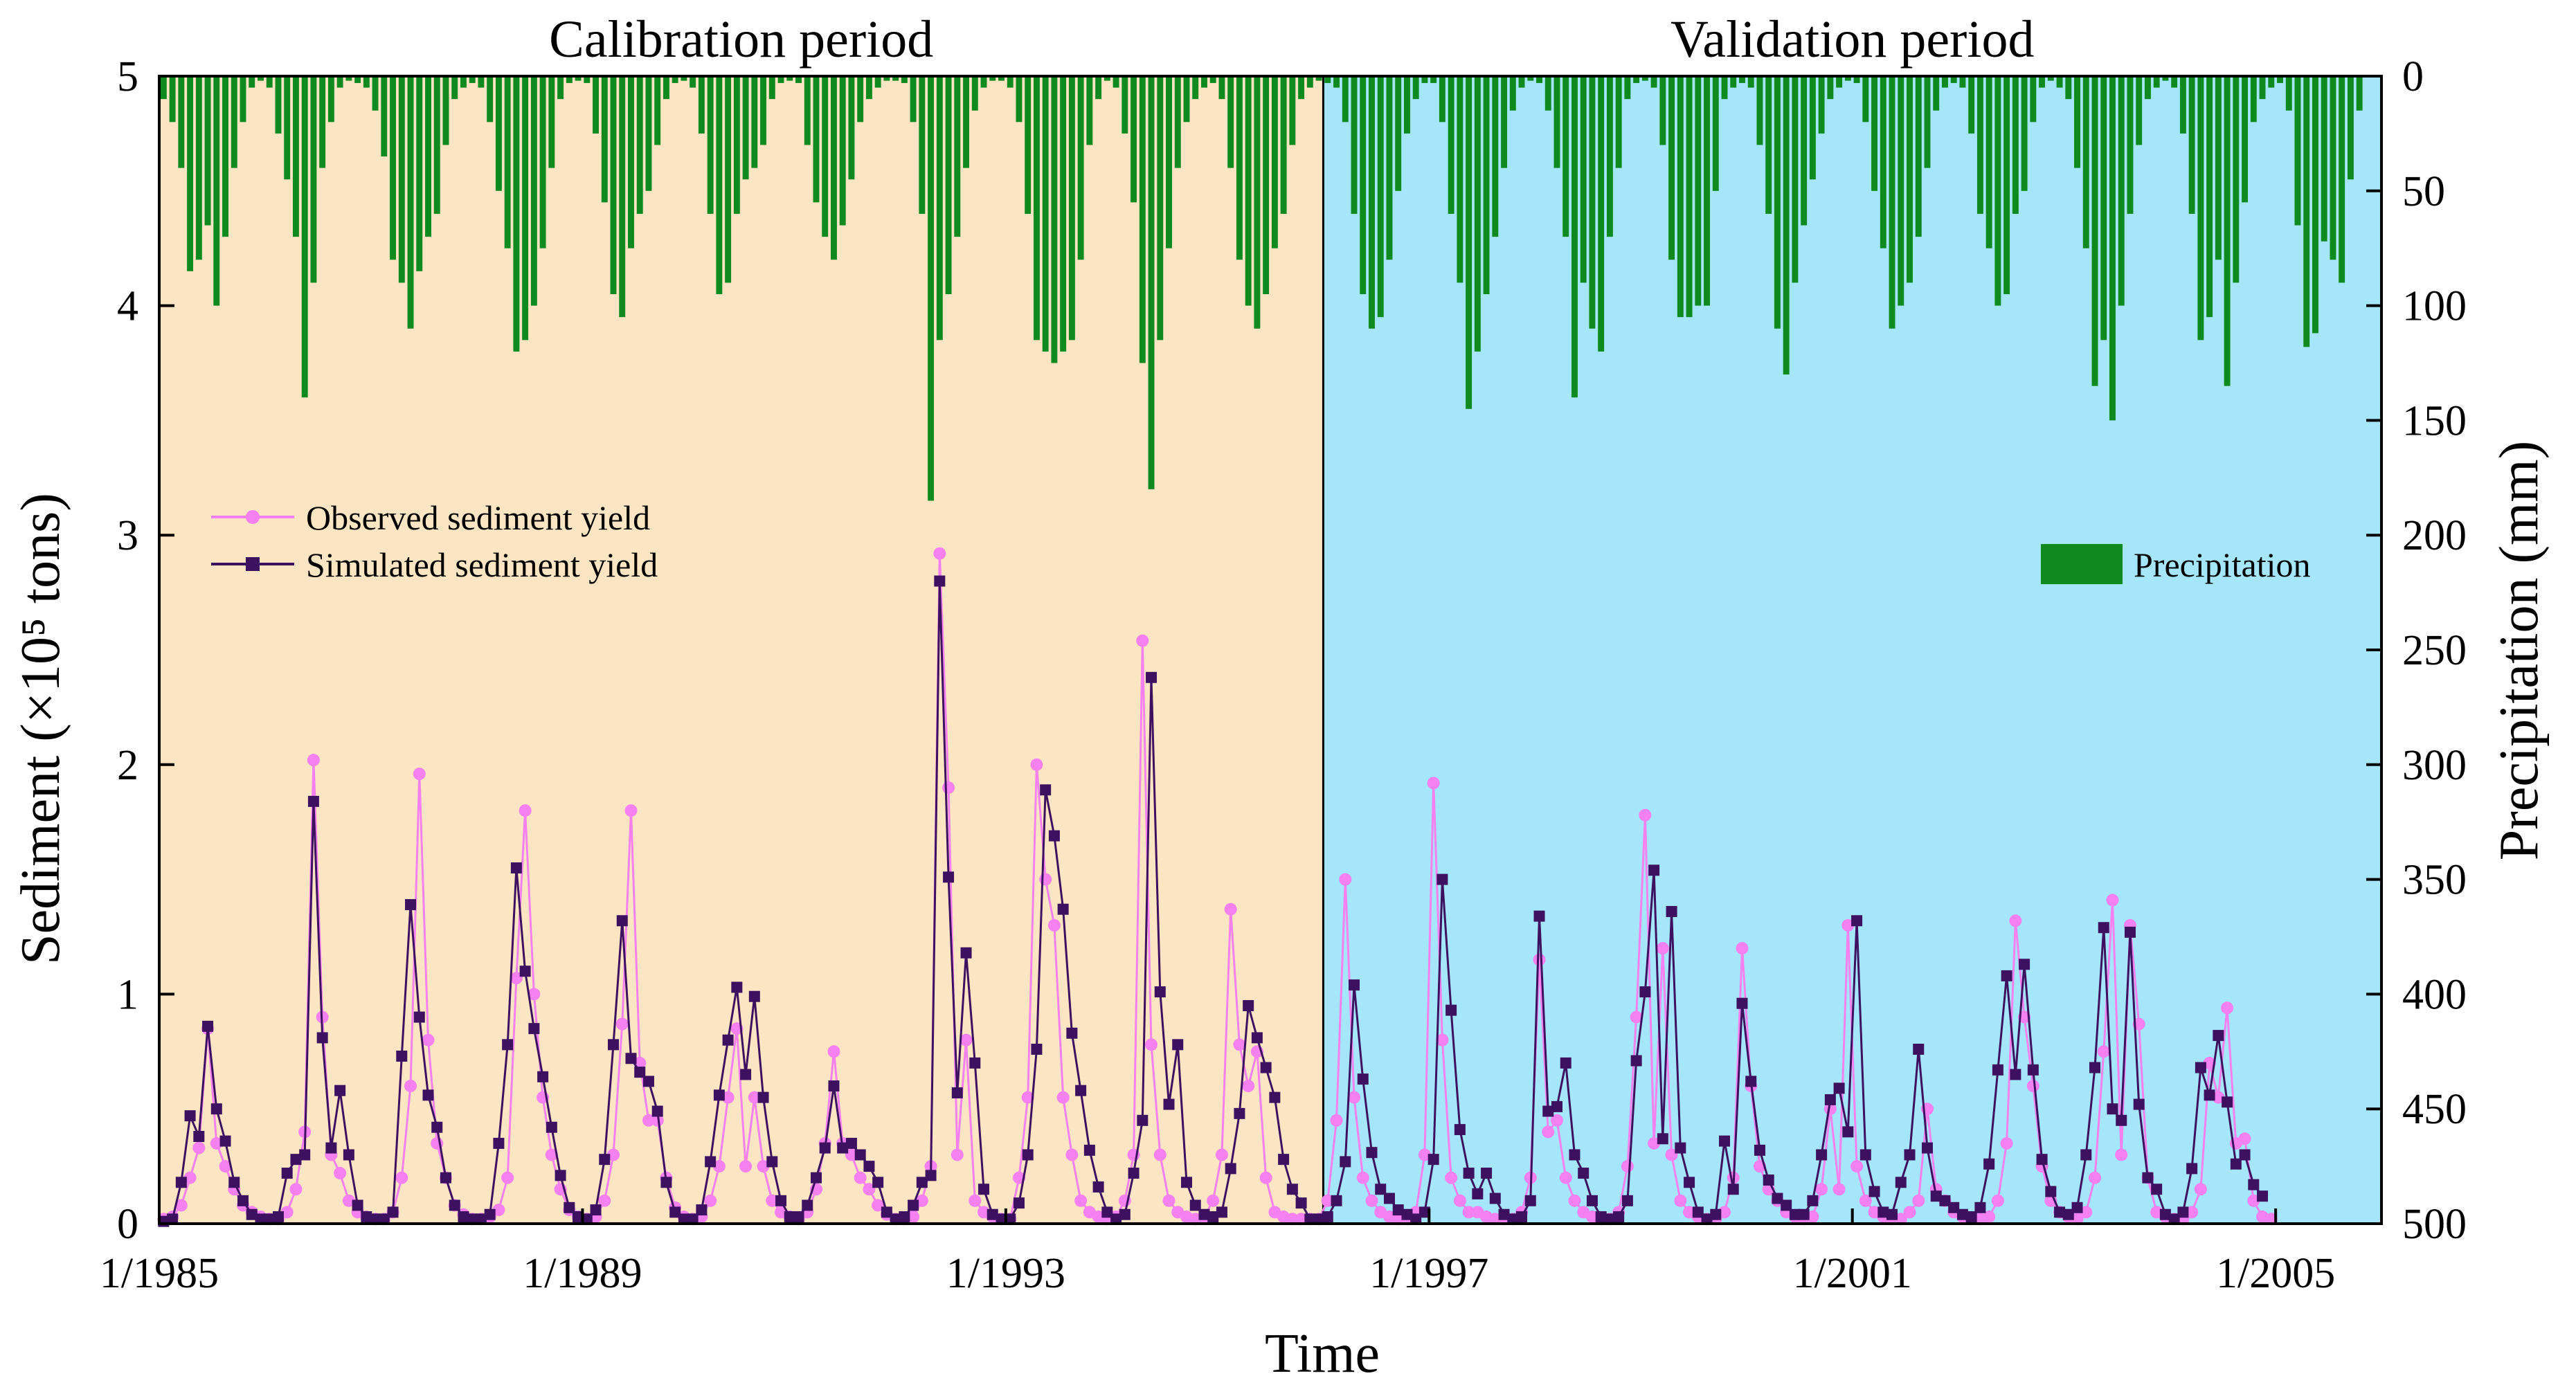 Image resolution: width=2576 pixels, height=1396 pixels. I want to click on y-left-tick-label: 3, so click(128, 535).